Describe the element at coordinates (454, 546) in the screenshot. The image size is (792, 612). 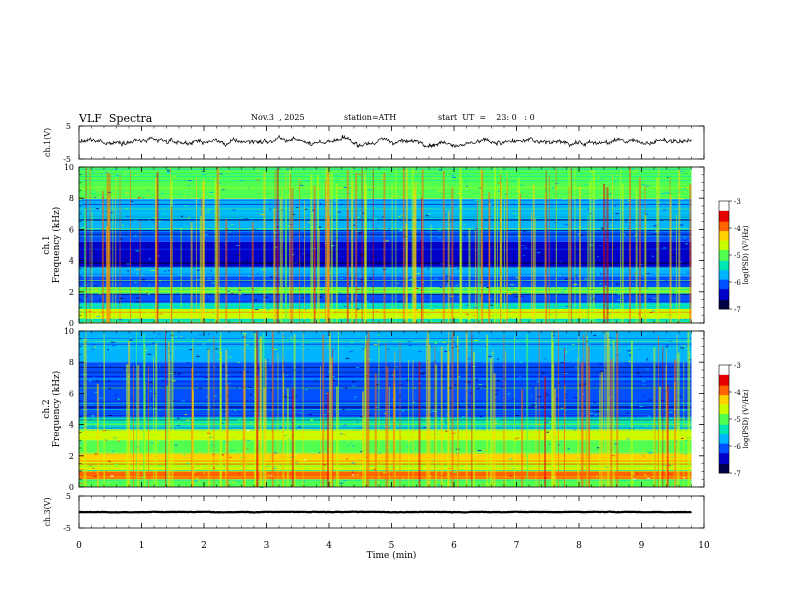
I see `x-tick-label: 6` at that location.